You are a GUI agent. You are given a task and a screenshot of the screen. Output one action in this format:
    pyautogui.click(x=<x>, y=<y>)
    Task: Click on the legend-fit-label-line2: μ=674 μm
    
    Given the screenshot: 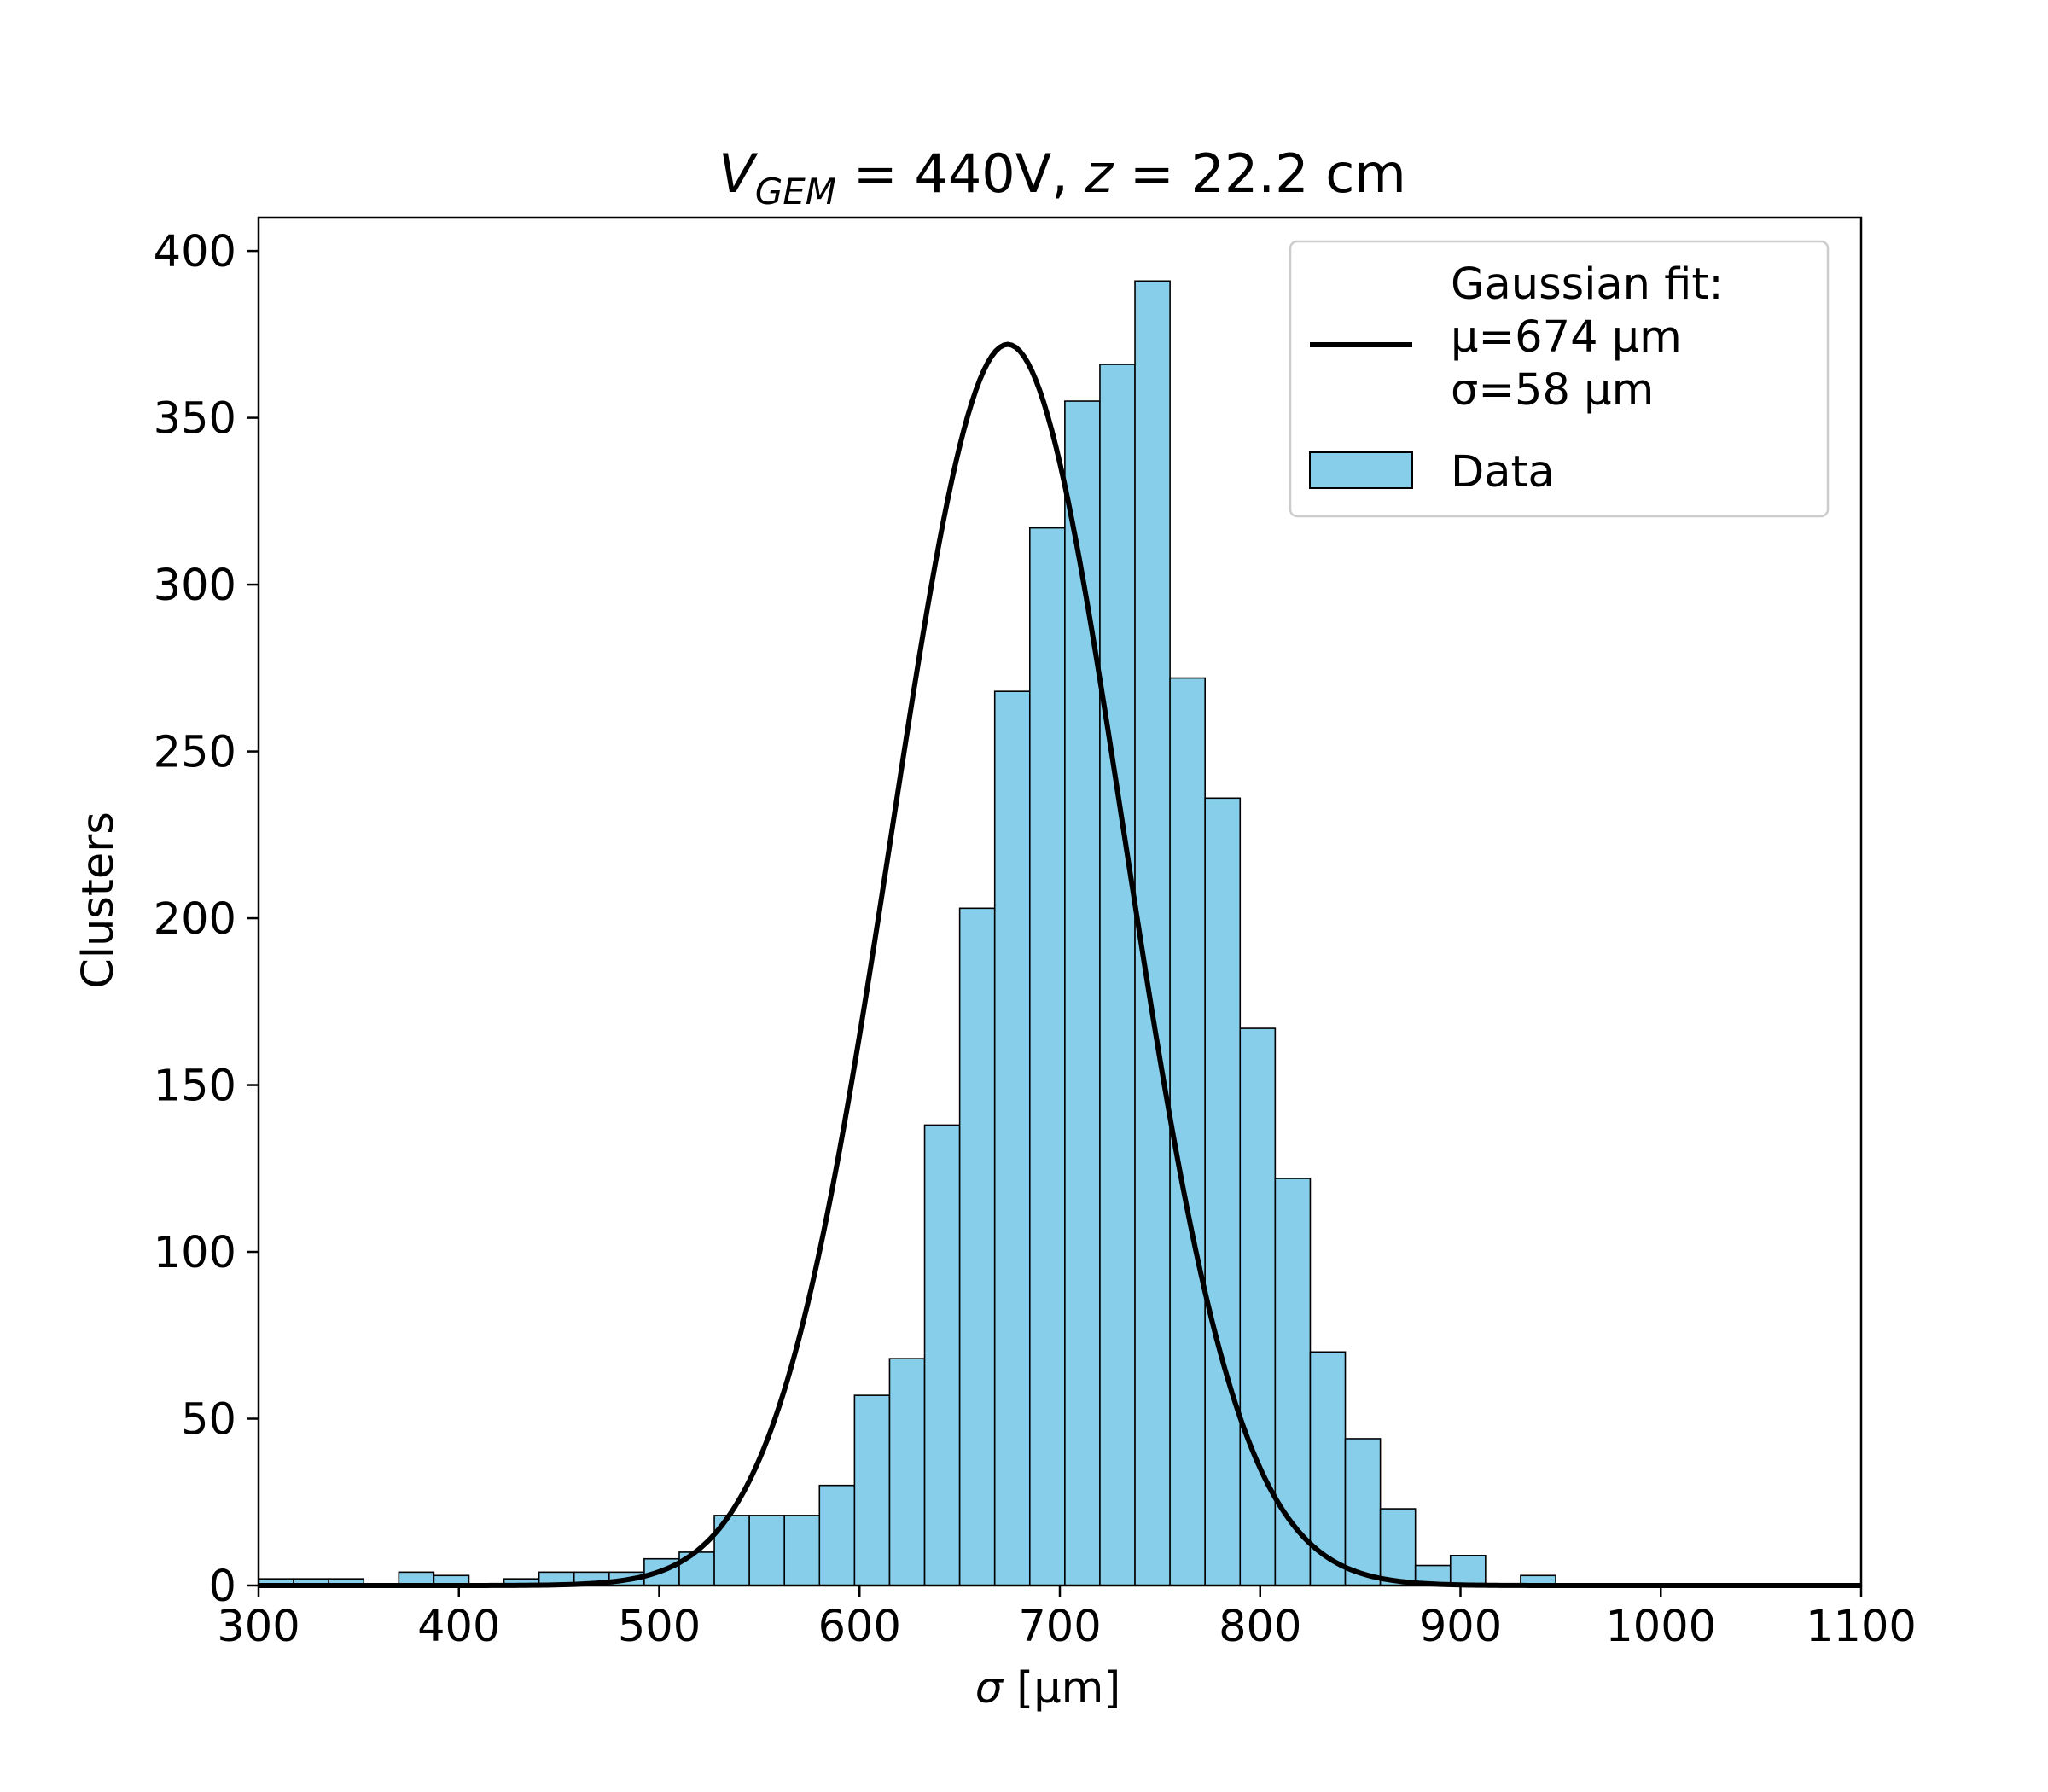 What is the action you would take?
    pyautogui.click(x=1566, y=337)
    